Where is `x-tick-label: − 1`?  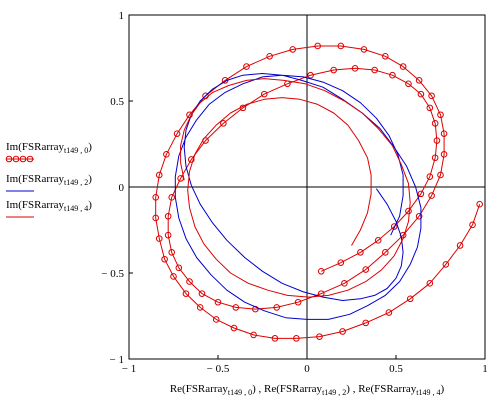 x-tick-label: − 1 is located at coordinates (129, 369).